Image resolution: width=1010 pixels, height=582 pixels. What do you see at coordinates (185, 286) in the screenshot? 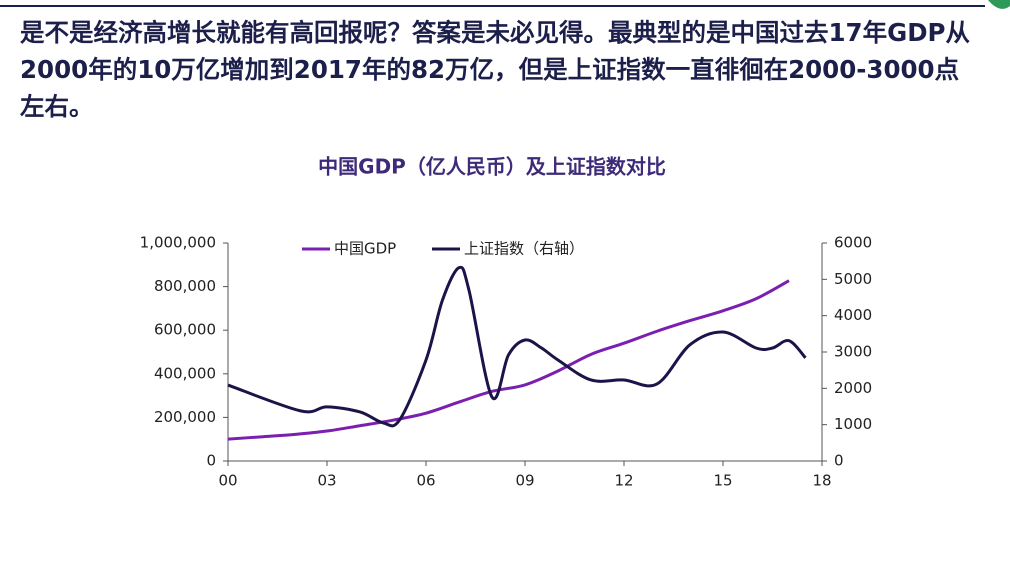
I see `y-tick-label: 800,000` at bounding box center [185, 286].